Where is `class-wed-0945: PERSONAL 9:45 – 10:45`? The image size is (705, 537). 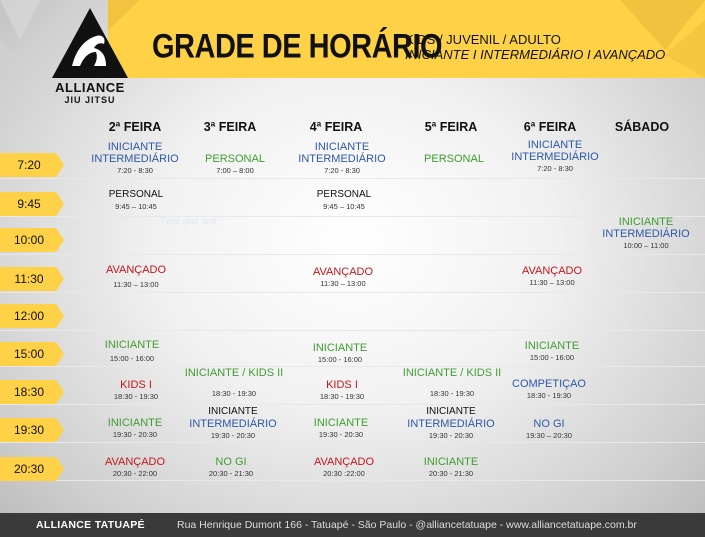
class-wed-0945: PERSONAL 9:45 – 10:45 is located at coordinates (344, 201).